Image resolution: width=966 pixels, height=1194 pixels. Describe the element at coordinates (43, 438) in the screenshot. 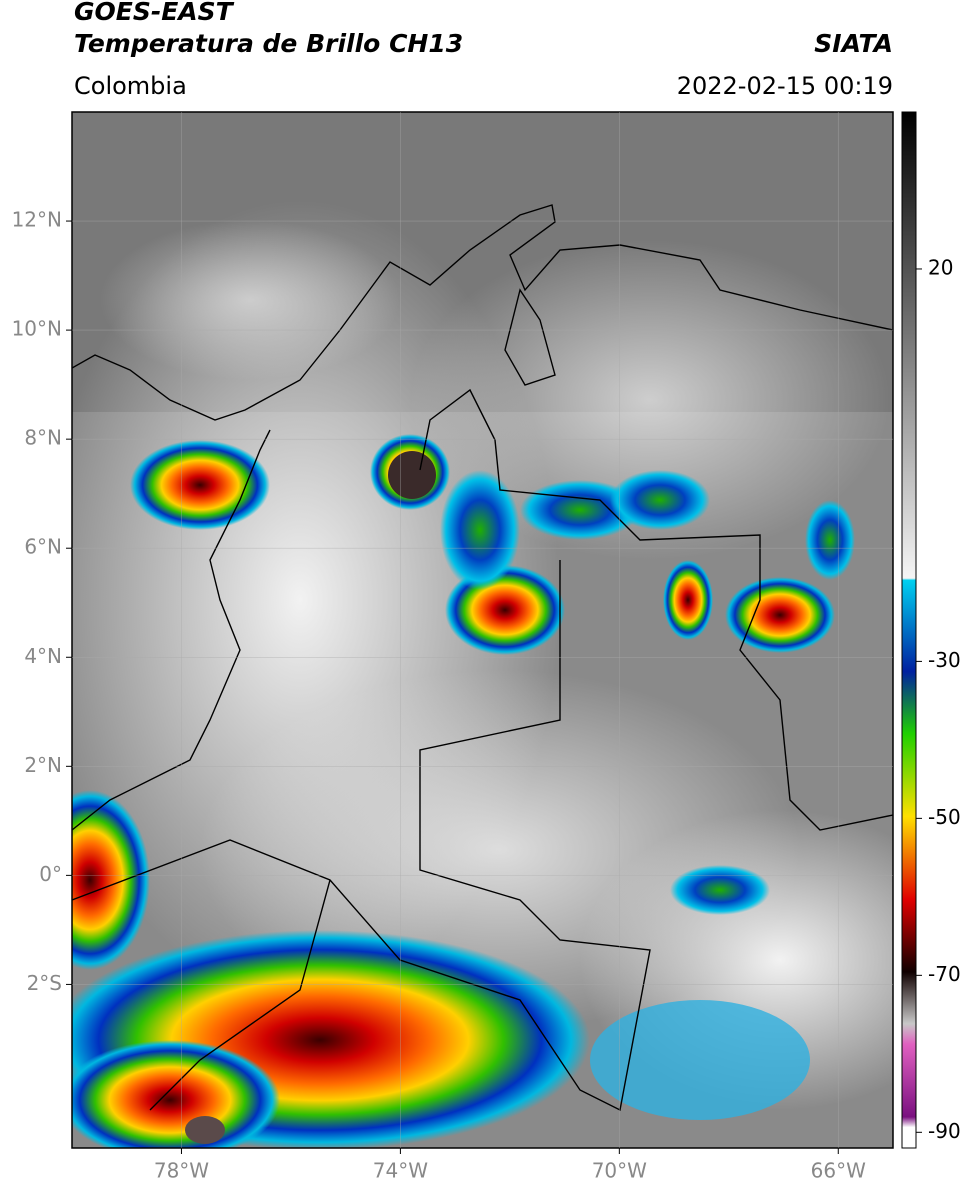

I see `y-tick-label: 8°N` at that location.